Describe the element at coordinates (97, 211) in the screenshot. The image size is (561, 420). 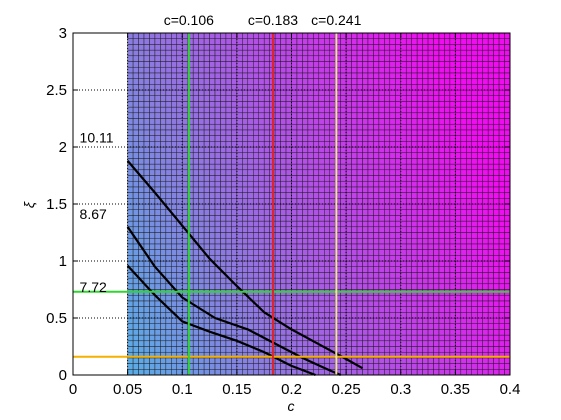
I see `contour-labels: 10.118.677.72` at that location.